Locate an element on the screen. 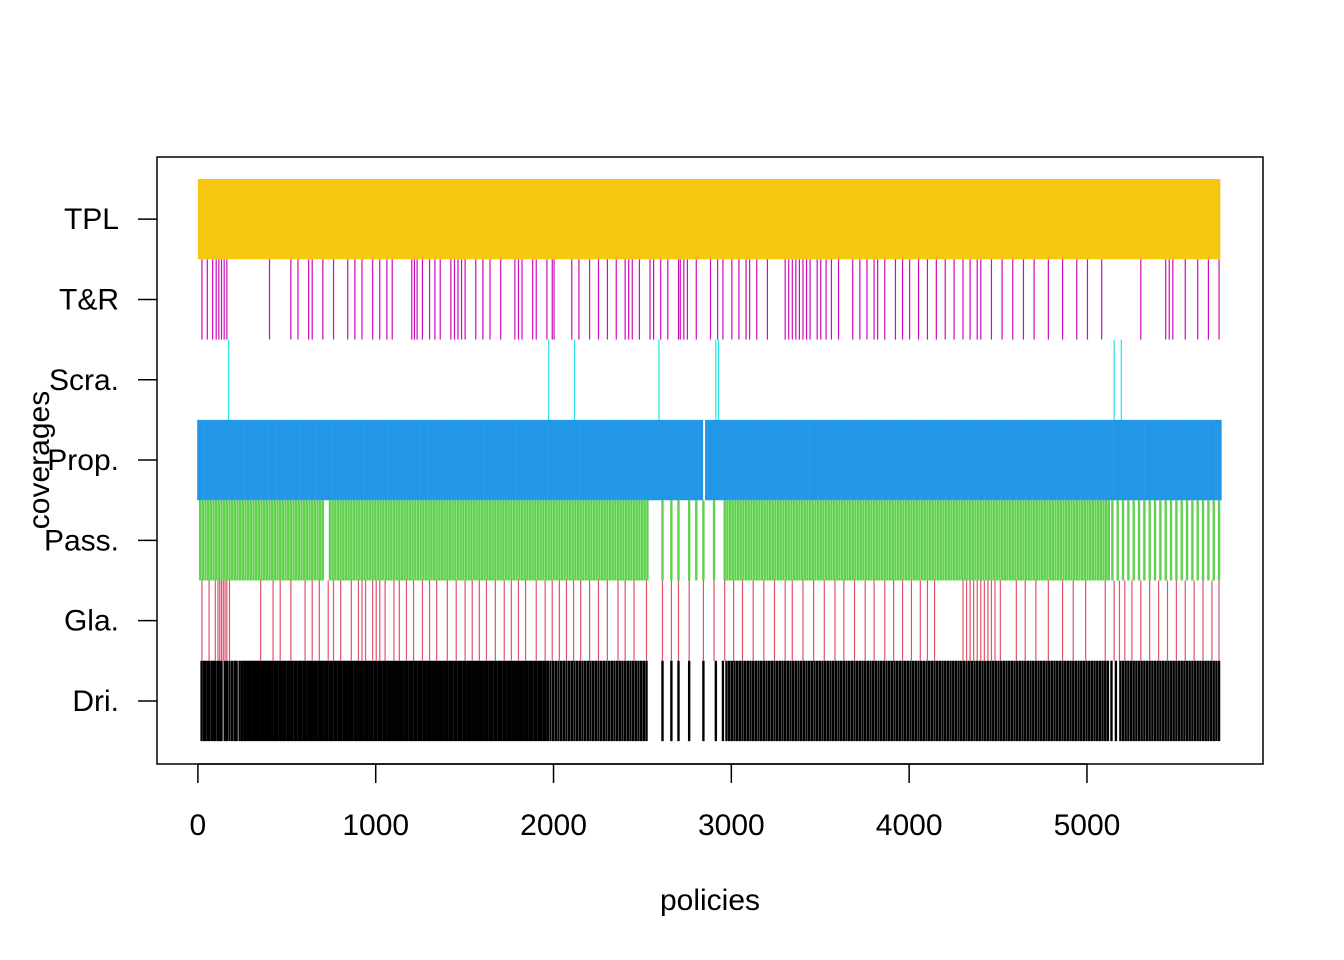 The width and height of the screenshot is (1344, 960). x-tick-label: 0 is located at coordinates (198, 825).